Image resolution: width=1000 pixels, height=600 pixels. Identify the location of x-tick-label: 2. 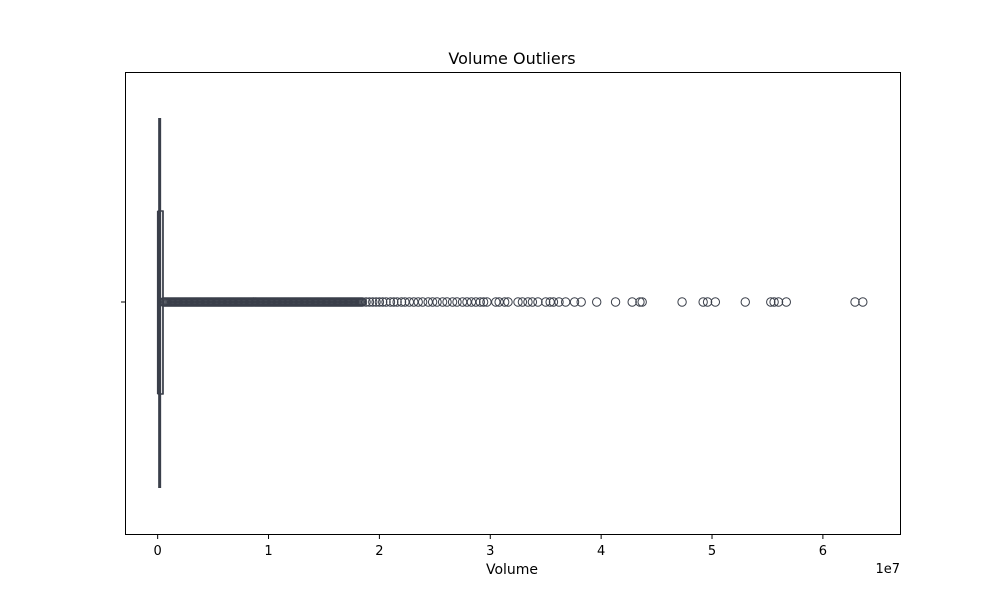
(379, 551).